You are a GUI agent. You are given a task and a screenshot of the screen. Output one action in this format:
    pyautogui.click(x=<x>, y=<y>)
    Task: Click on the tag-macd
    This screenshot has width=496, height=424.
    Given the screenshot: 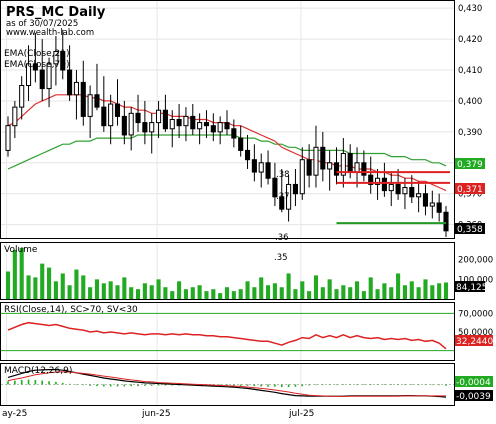 What is the action you would take?
    pyautogui.click(x=474, y=395)
    